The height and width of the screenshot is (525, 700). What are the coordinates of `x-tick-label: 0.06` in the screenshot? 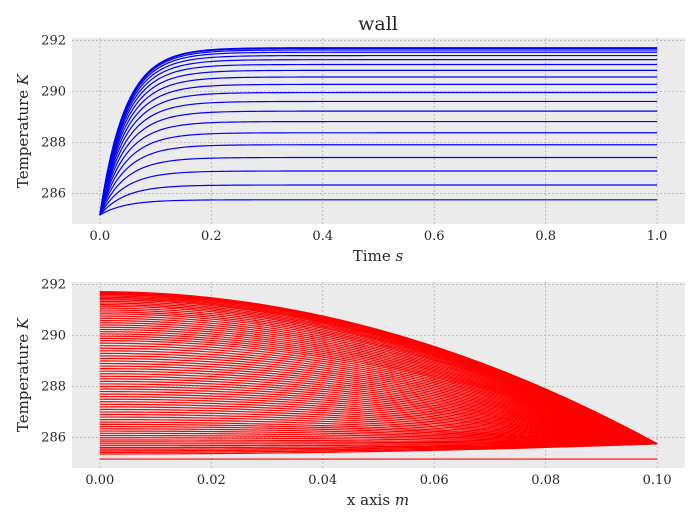 It's located at (434, 480).